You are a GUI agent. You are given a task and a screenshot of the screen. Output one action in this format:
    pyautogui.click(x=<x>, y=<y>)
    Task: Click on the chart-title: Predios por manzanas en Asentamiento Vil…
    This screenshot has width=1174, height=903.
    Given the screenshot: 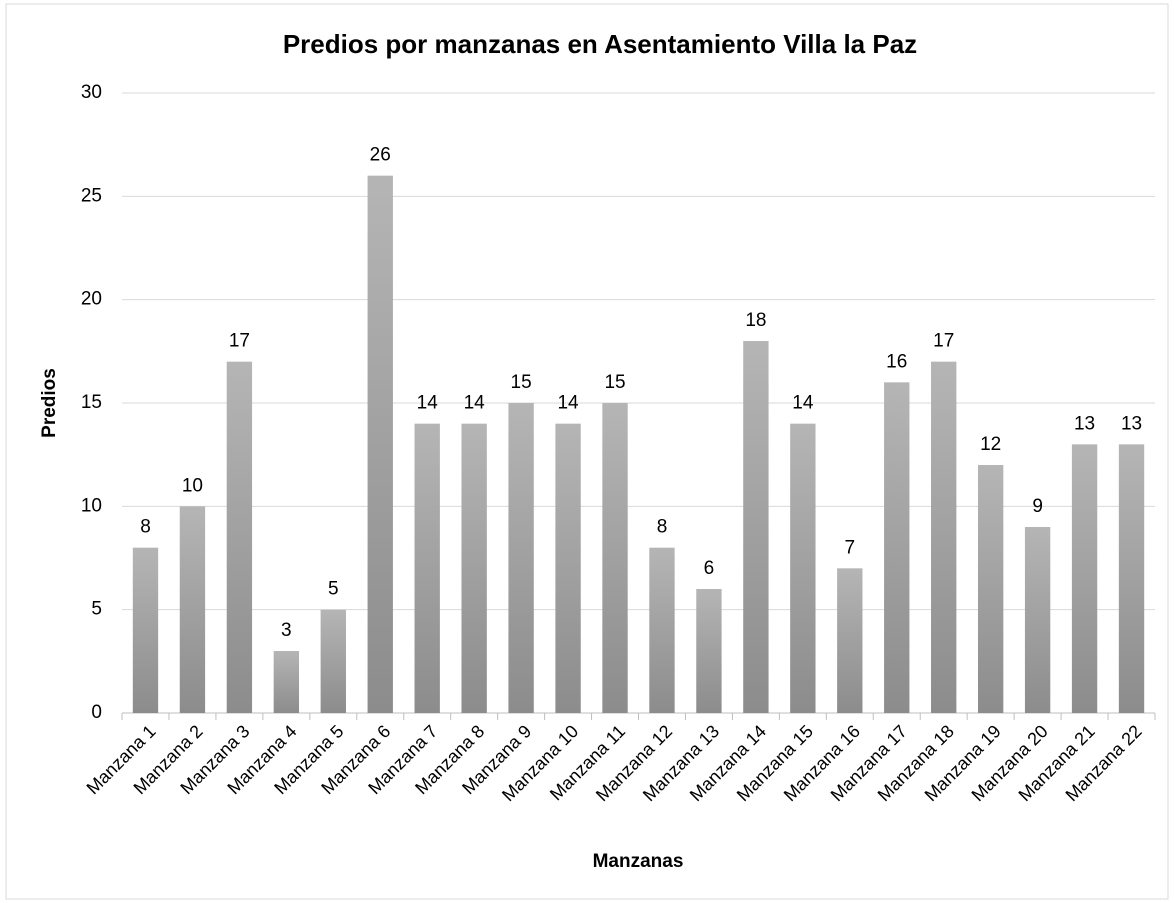 What is the action you would take?
    pyautogui.click(x=600, y=44)
    